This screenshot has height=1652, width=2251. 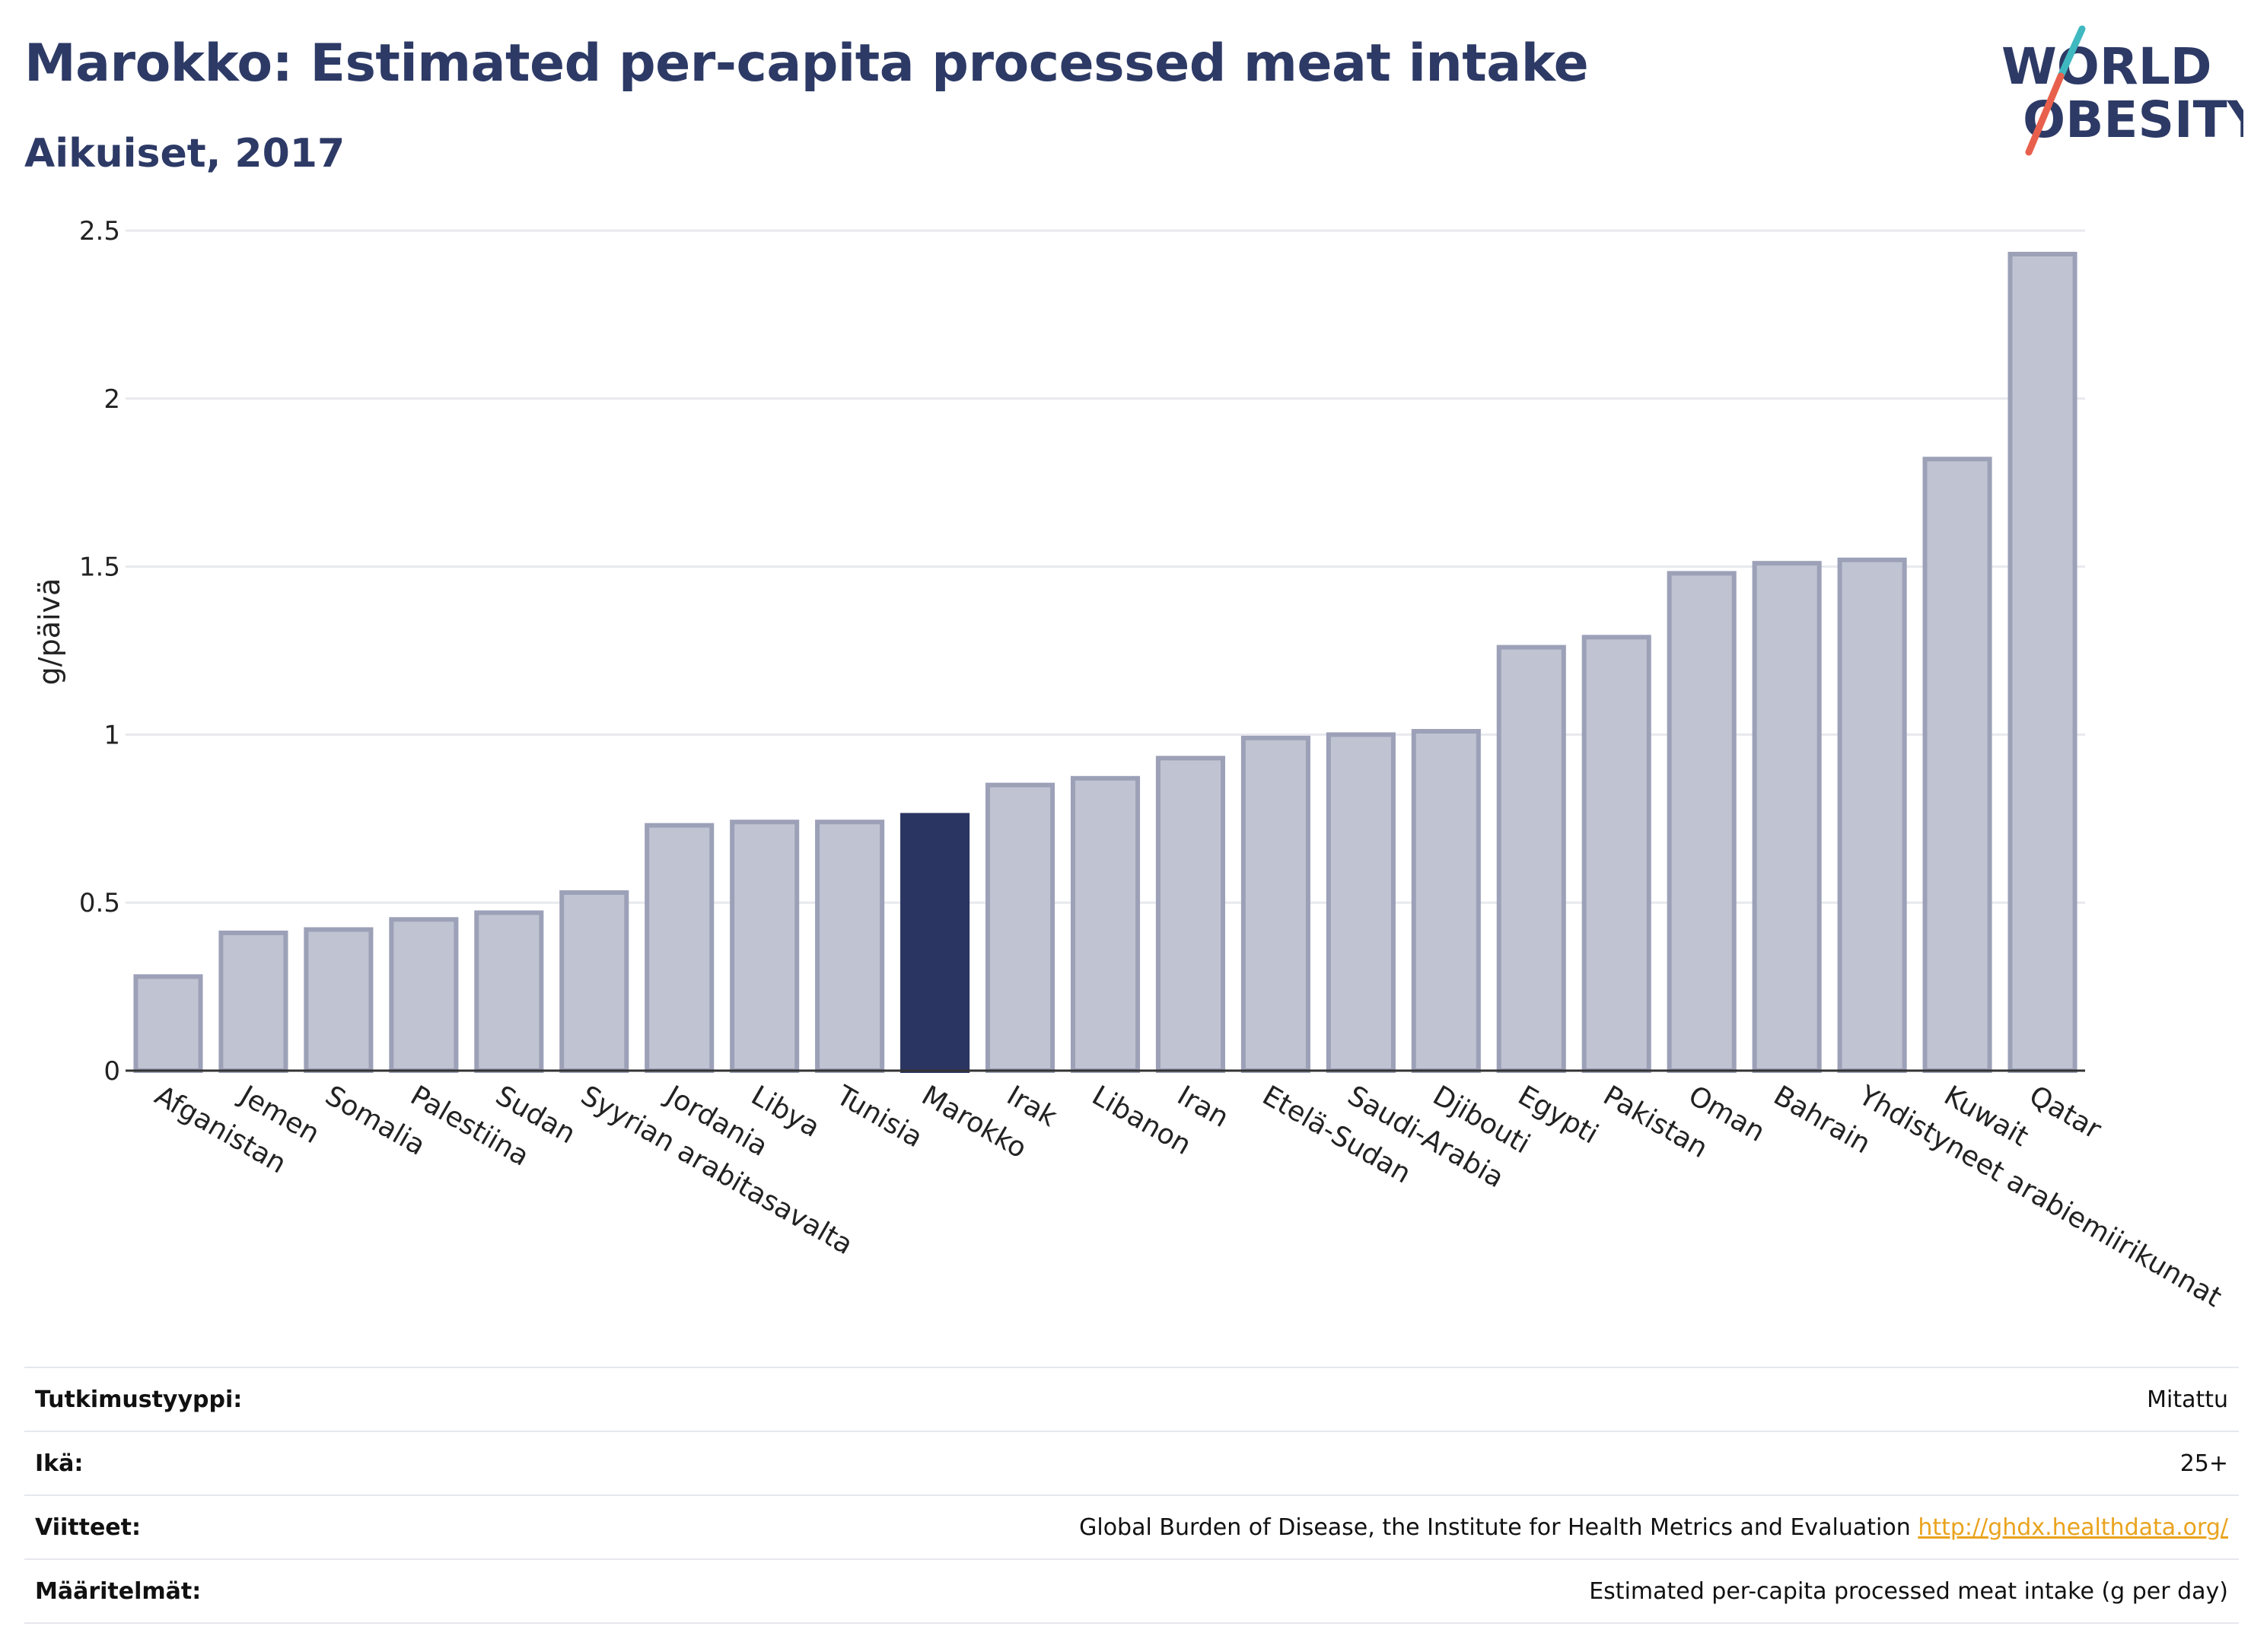 What do you see at coordinates (2106, 66) in the screenshot?
I see `logo-word-world: WORLD` at bounding box center [2106, 66].